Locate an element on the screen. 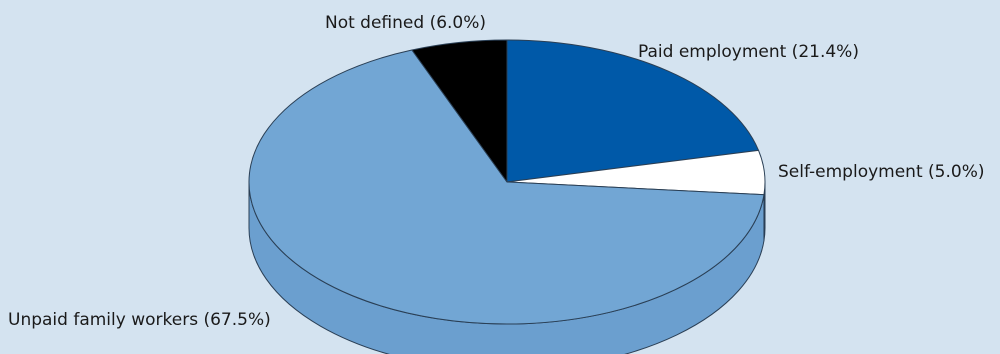 This screenshot has height=354, width=1000. pie-slice-not-defined is located at coordinates (459, 111).